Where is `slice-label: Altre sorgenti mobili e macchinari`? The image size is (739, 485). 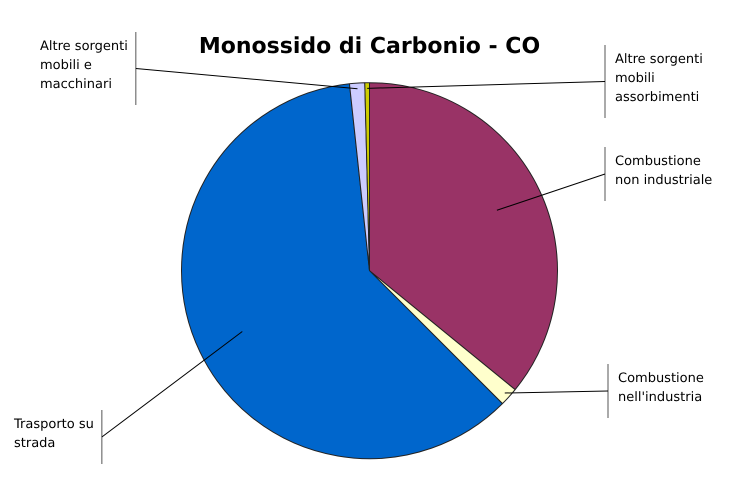
slice-label: Altre sorgenti mobili e macchinari is located at coordinates (84, 65).